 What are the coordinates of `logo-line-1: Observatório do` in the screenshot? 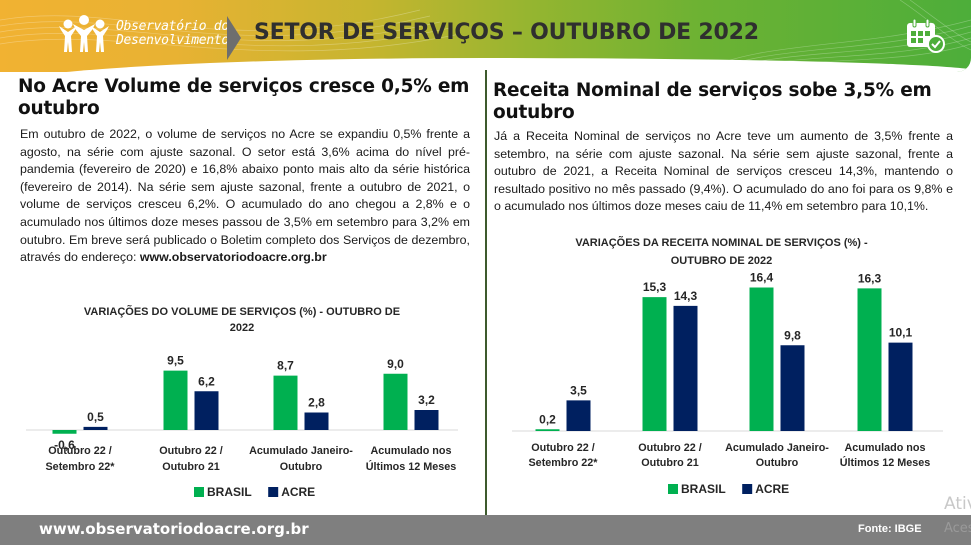 It's located at (172, 26).